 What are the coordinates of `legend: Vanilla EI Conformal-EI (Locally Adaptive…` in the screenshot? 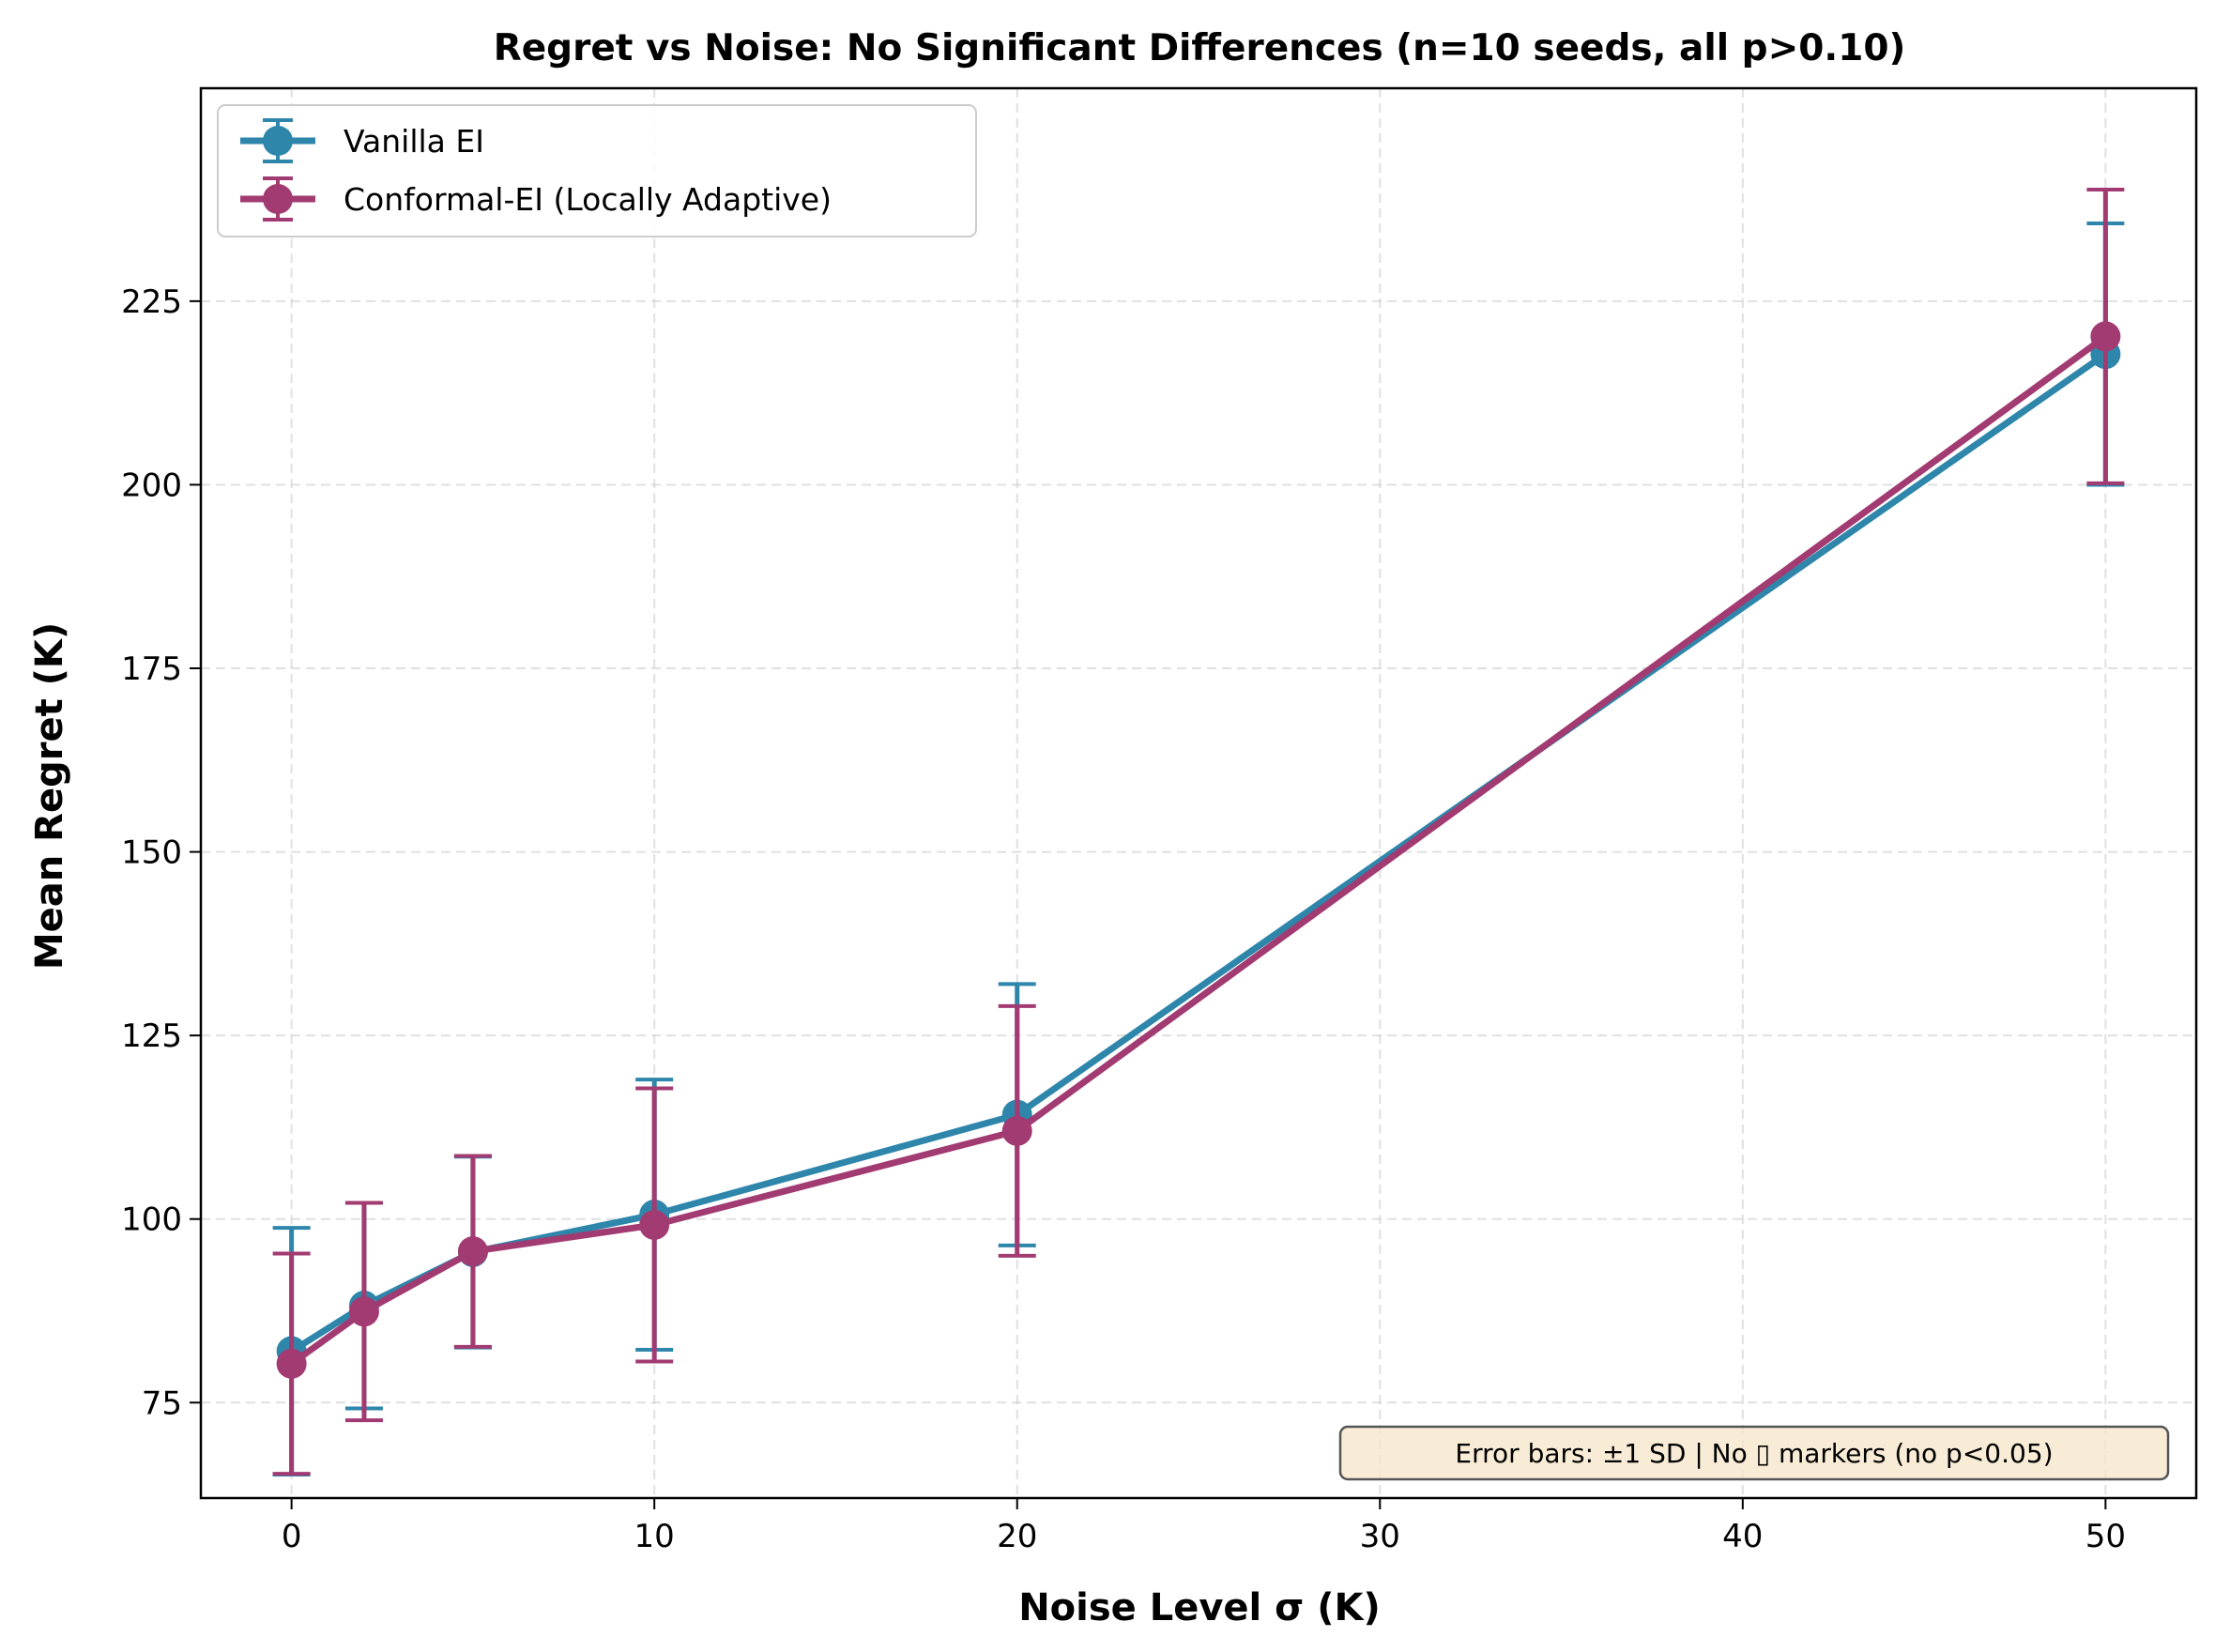 It's located at (597, 170).